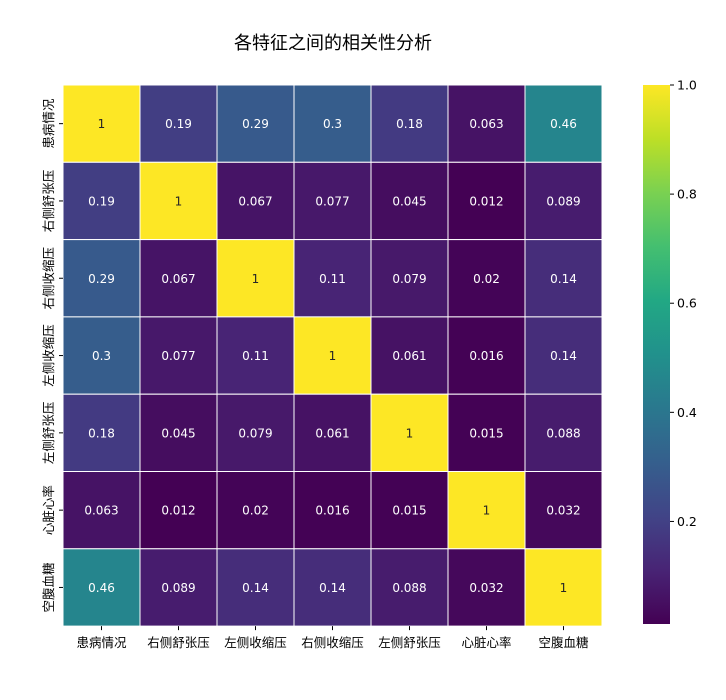  What do you see at coordinates (687, 412) in the screenshot?
I see `colorbar-tick-label: 0.4` at bounding box center [687, 412].